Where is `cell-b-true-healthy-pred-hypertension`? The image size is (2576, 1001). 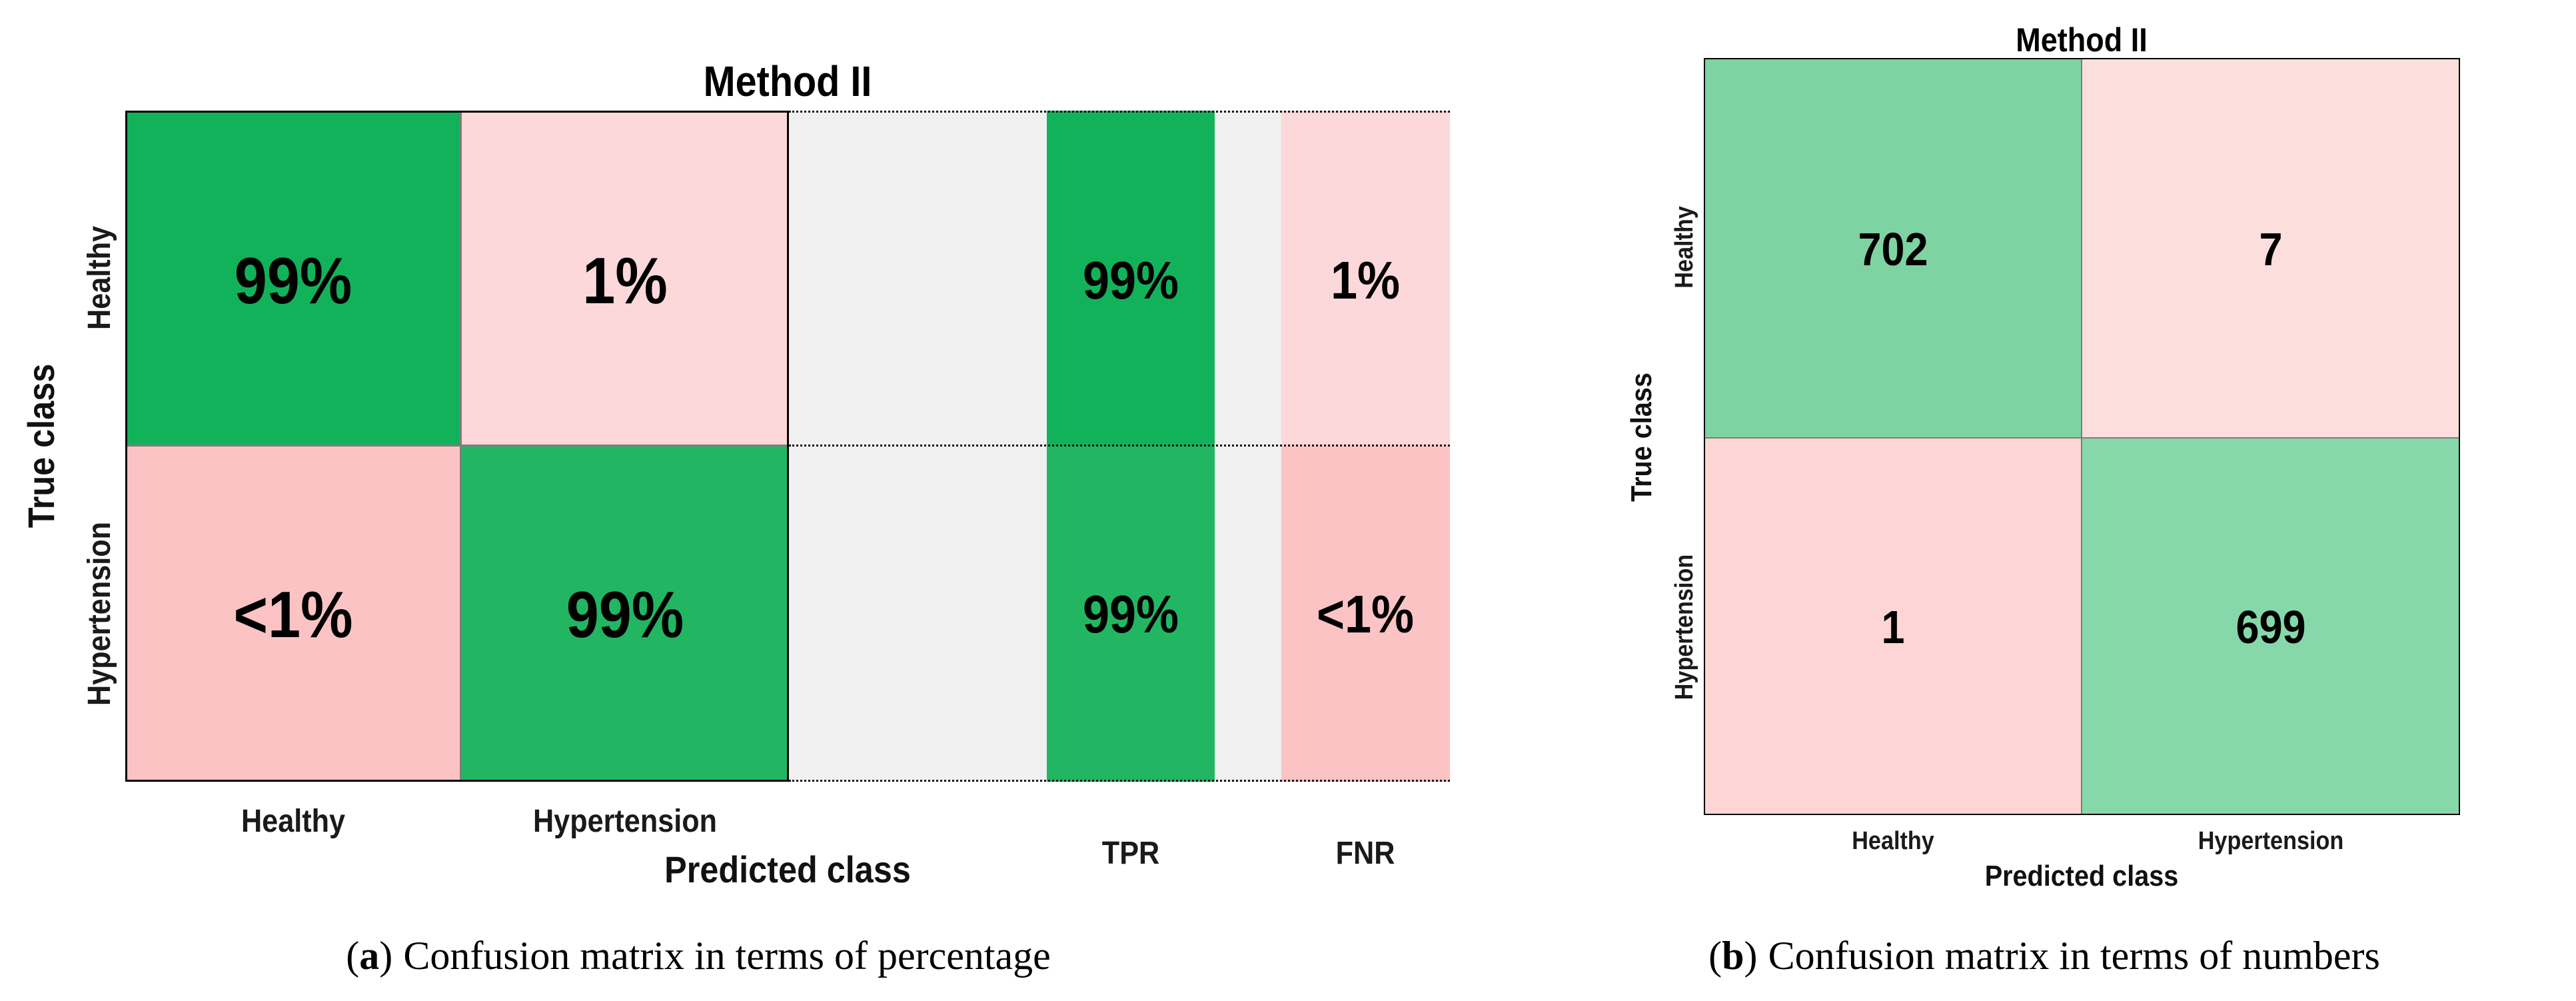
cell-b-true-healthy-pred-hypertension is located at coordinates (2271, 248).